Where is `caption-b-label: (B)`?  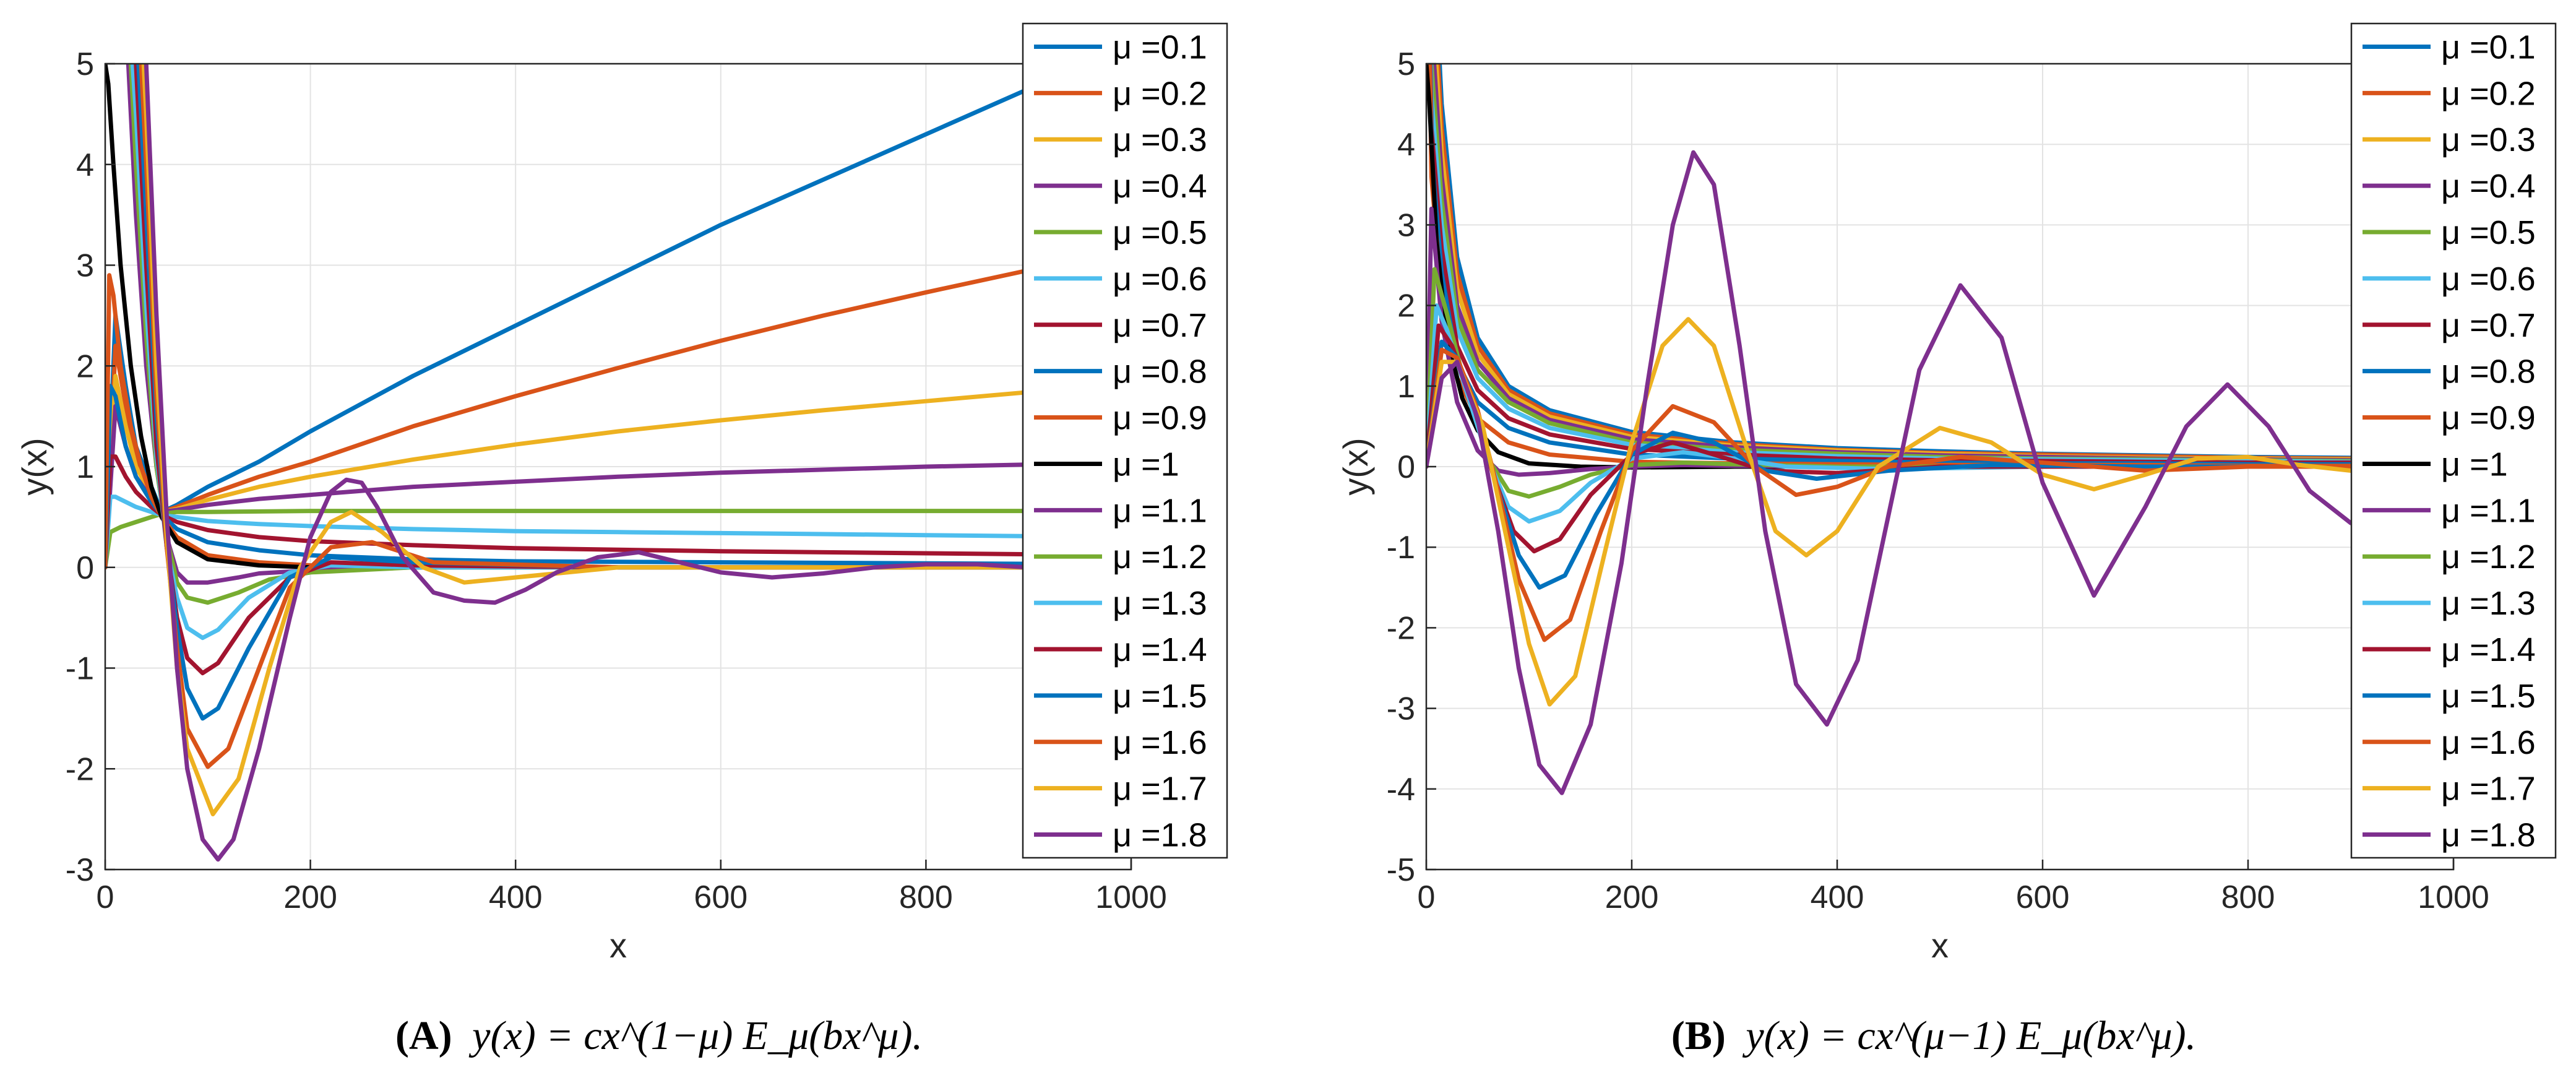
caption-b-label: (B) is located at coordinates (1698, 1035).